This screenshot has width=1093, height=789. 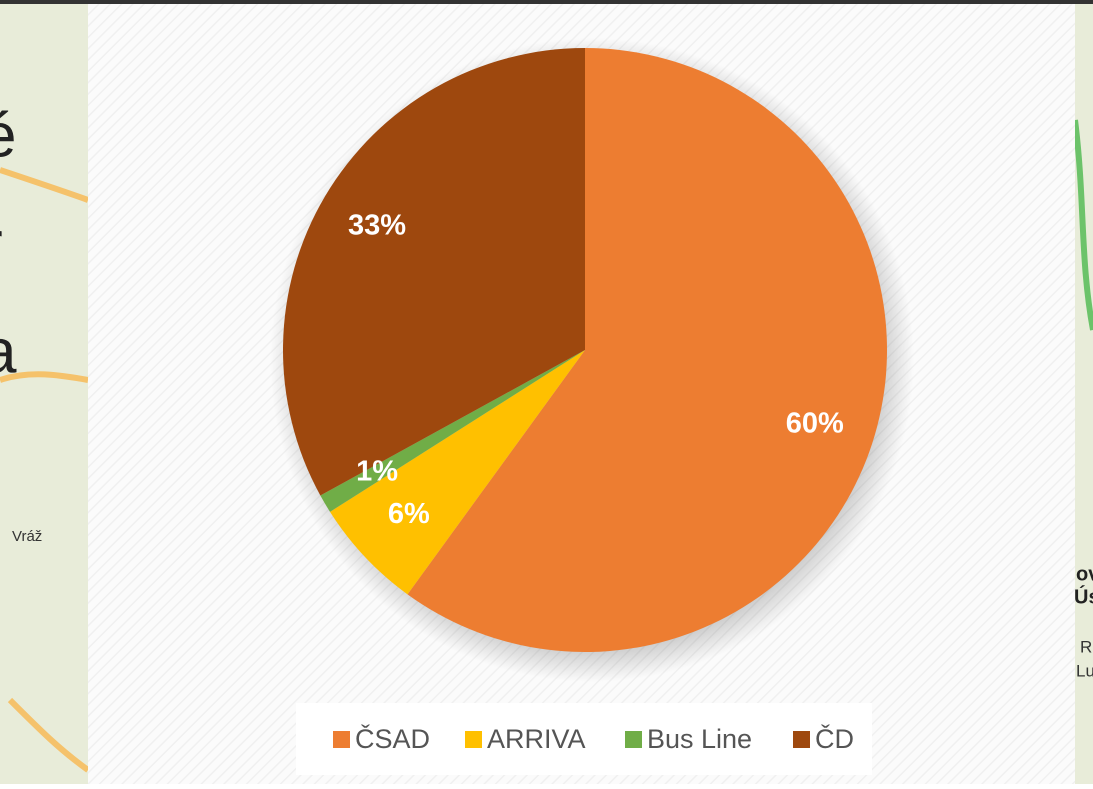 I want to click on legend-box, so click(x=584, y=739).